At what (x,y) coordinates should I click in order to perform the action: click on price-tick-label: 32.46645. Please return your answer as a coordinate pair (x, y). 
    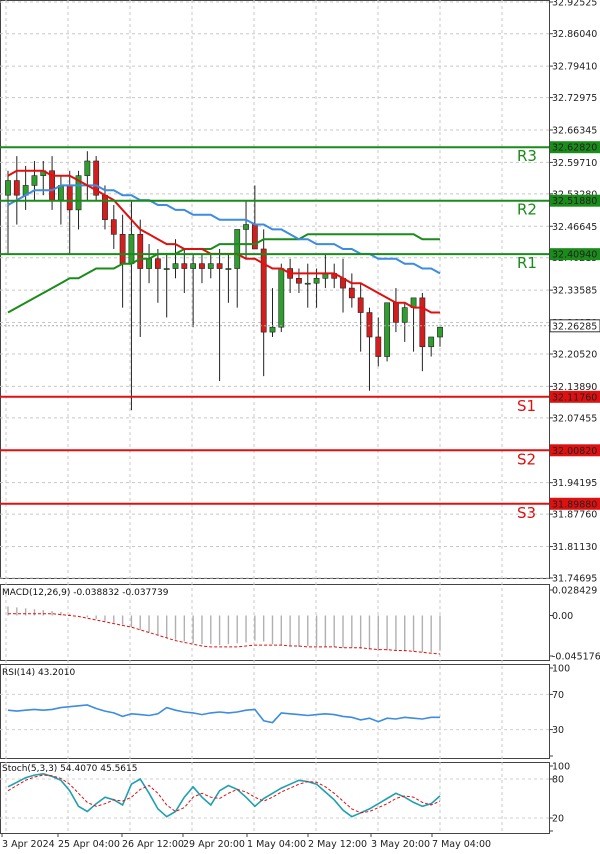
    Looking at the image, I should click on (574, 227).